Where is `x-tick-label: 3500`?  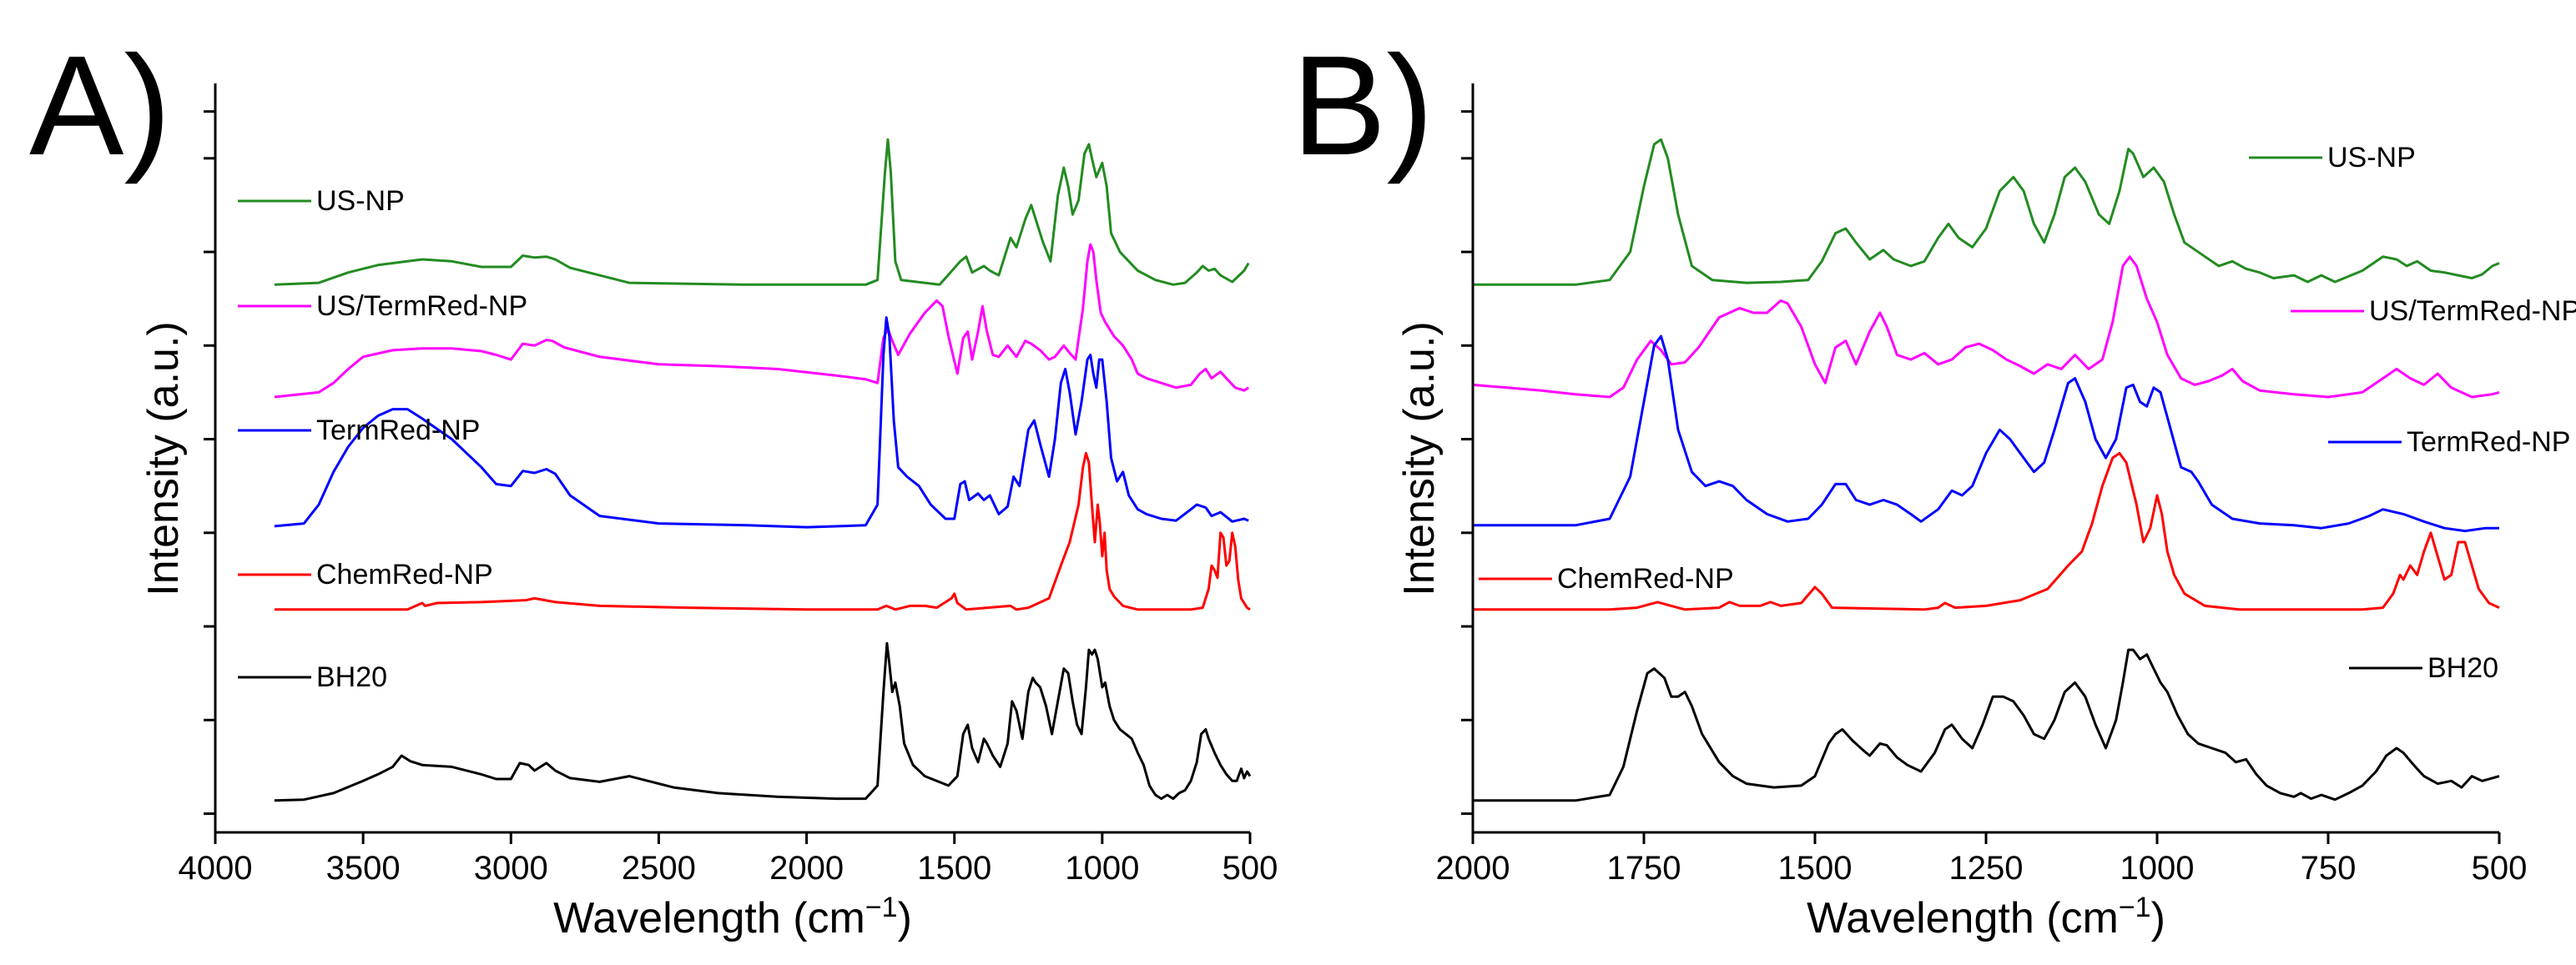
x-tick-label: 3500 is located at coordinates (363, 868).